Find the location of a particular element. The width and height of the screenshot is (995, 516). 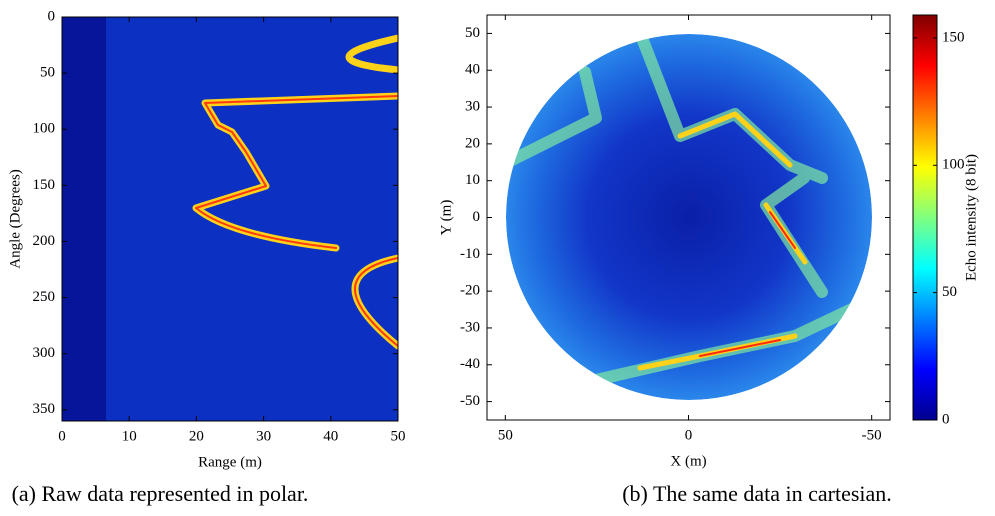

x-tick-label: -50 is located at coordinates (872, 435).